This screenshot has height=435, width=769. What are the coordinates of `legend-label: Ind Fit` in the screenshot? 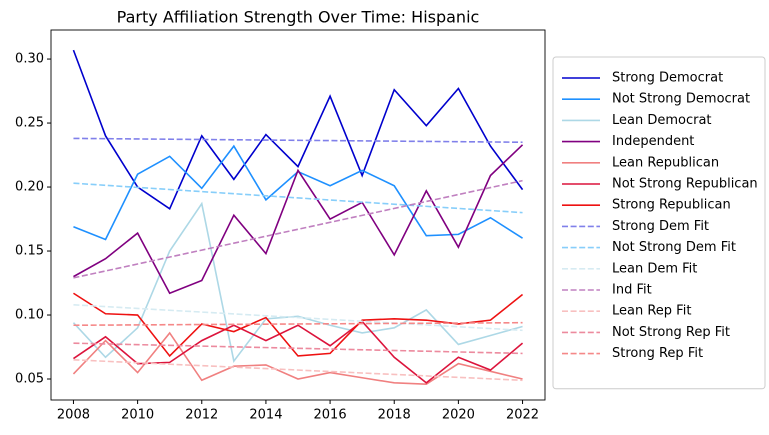 It's located at (632, 290).